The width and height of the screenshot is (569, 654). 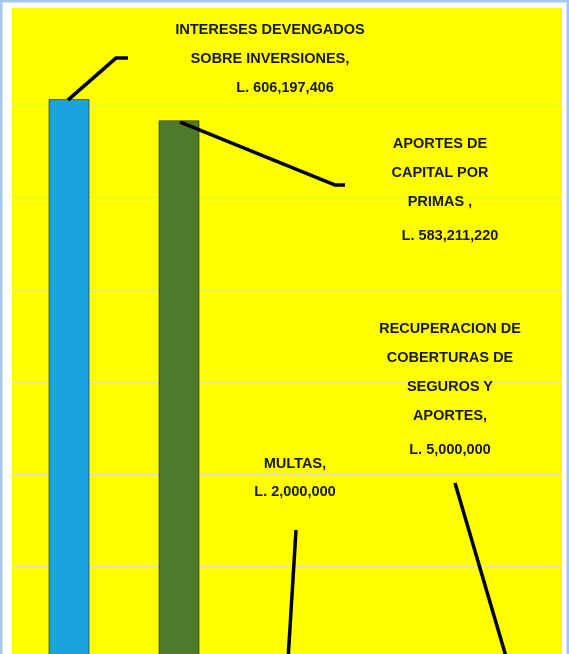 I want to click on value-label: L. 5,000,000, so click(x=450, y=450).